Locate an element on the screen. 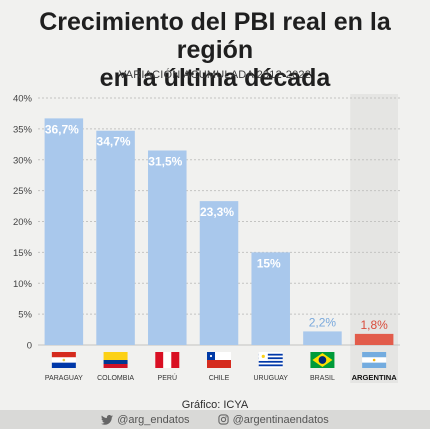 This screenshot has height=429, width=430. brasil-flag is located at coordinates (322, 360).